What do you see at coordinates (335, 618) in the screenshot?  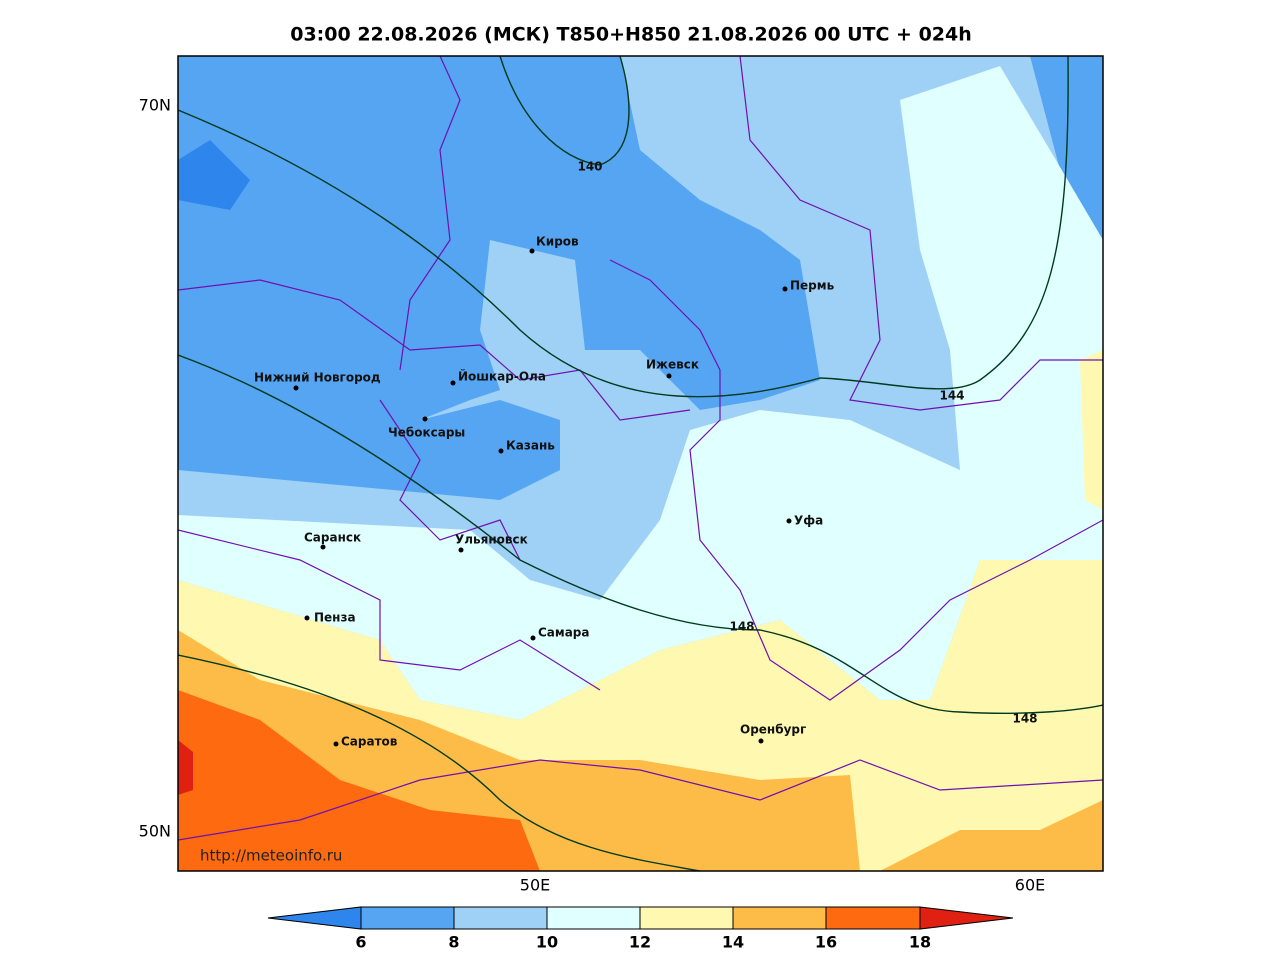 I see `city-label: Пенза` at bounding box center [335, 618].